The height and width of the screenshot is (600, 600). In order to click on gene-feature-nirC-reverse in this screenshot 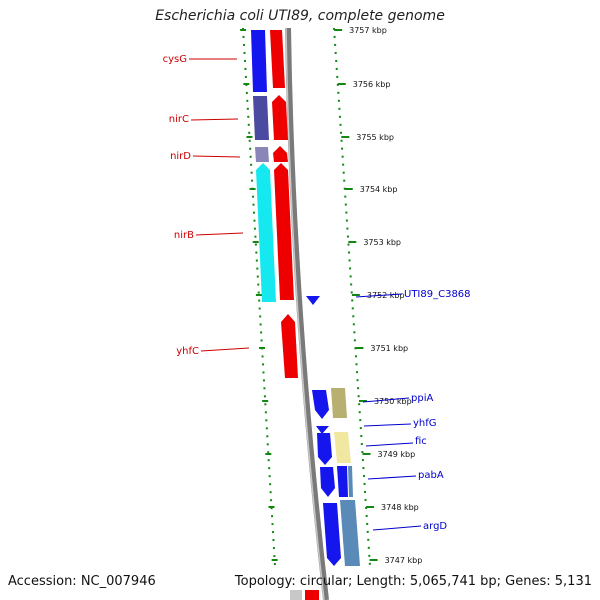, I will do `click(280, 117)`.